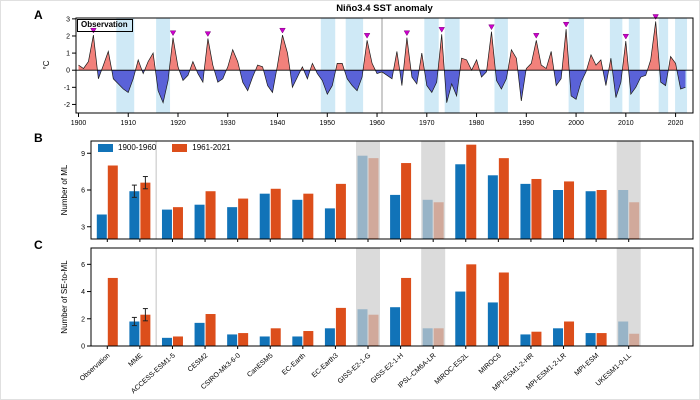  What do you see at coordinates (83, 191) in the screenshot?
I see `y-tick-label: 6` at bounding box center [83, 191].